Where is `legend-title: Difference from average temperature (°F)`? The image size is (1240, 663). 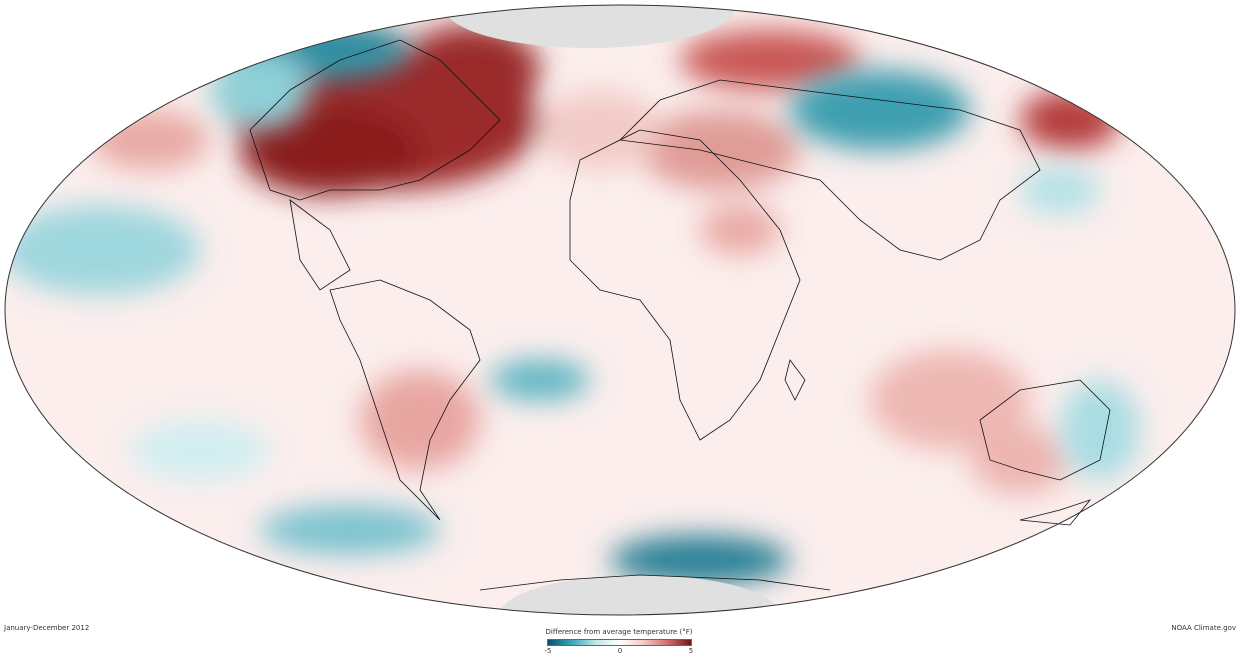 legend-title: Difference from average temperature (°F) is located at coordinates (619, 632).